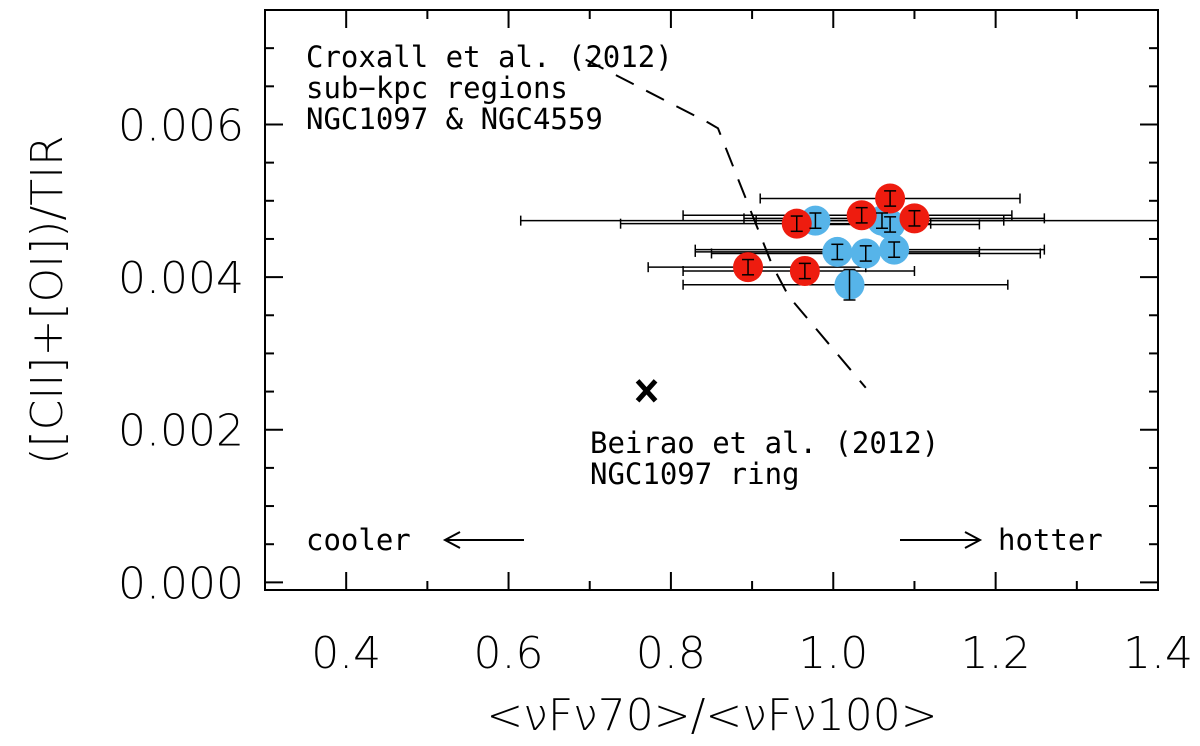  What do you see at coordinates (346, 653) in the screenshot?
I see `x-tick-label: 0.4` at bounding box center [346, 653].